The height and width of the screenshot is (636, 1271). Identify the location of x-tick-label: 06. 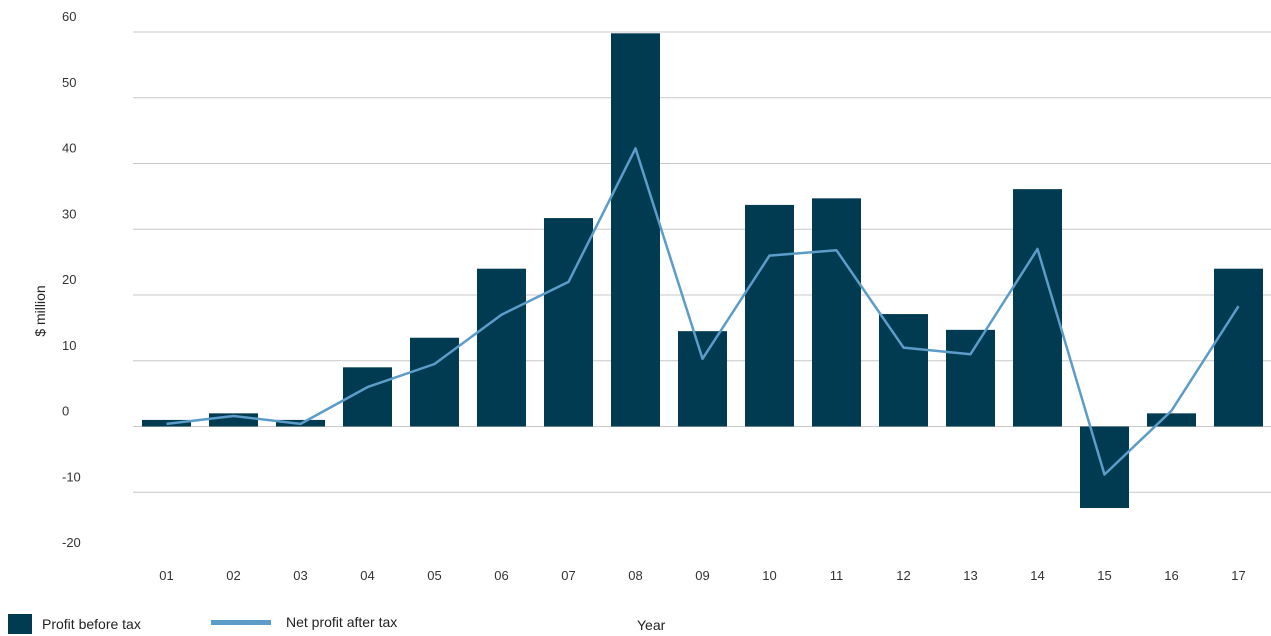
(501, 575).